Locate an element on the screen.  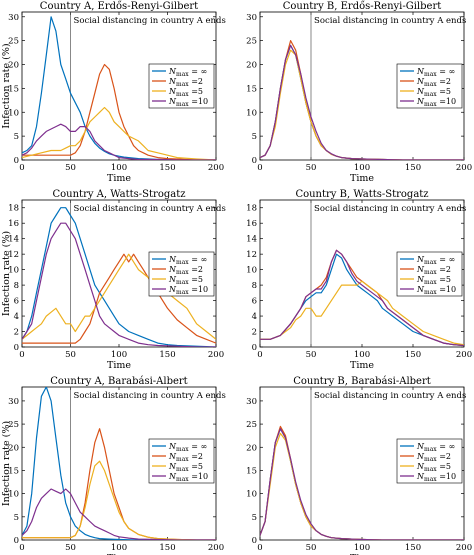
y-tick-label: 15 is located at coordinates (13, 89).